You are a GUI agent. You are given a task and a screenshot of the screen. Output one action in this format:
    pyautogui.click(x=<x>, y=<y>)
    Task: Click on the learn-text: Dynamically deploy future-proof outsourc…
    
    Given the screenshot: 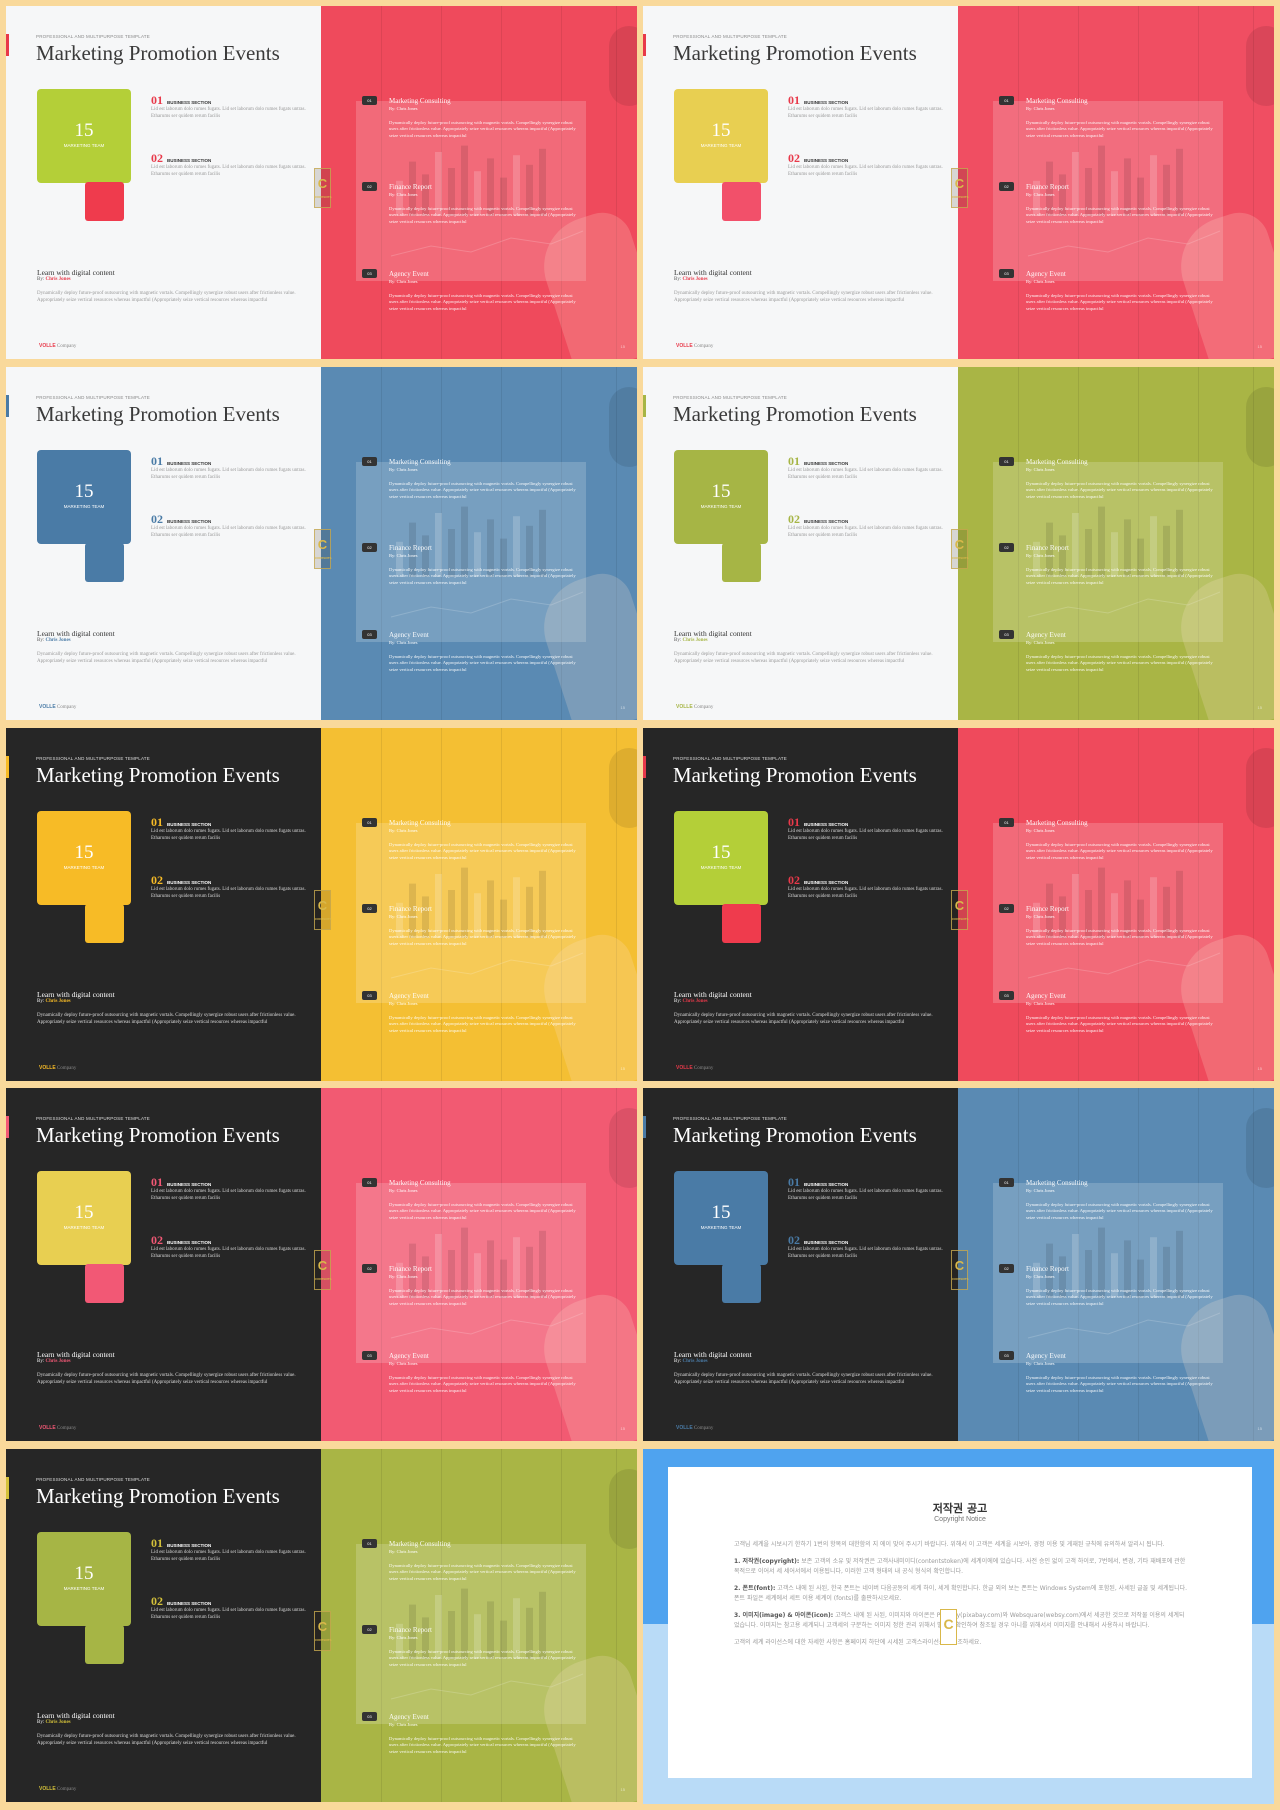 What is the action you would take?
    pyautogui.click(x=166, y=1019)
    